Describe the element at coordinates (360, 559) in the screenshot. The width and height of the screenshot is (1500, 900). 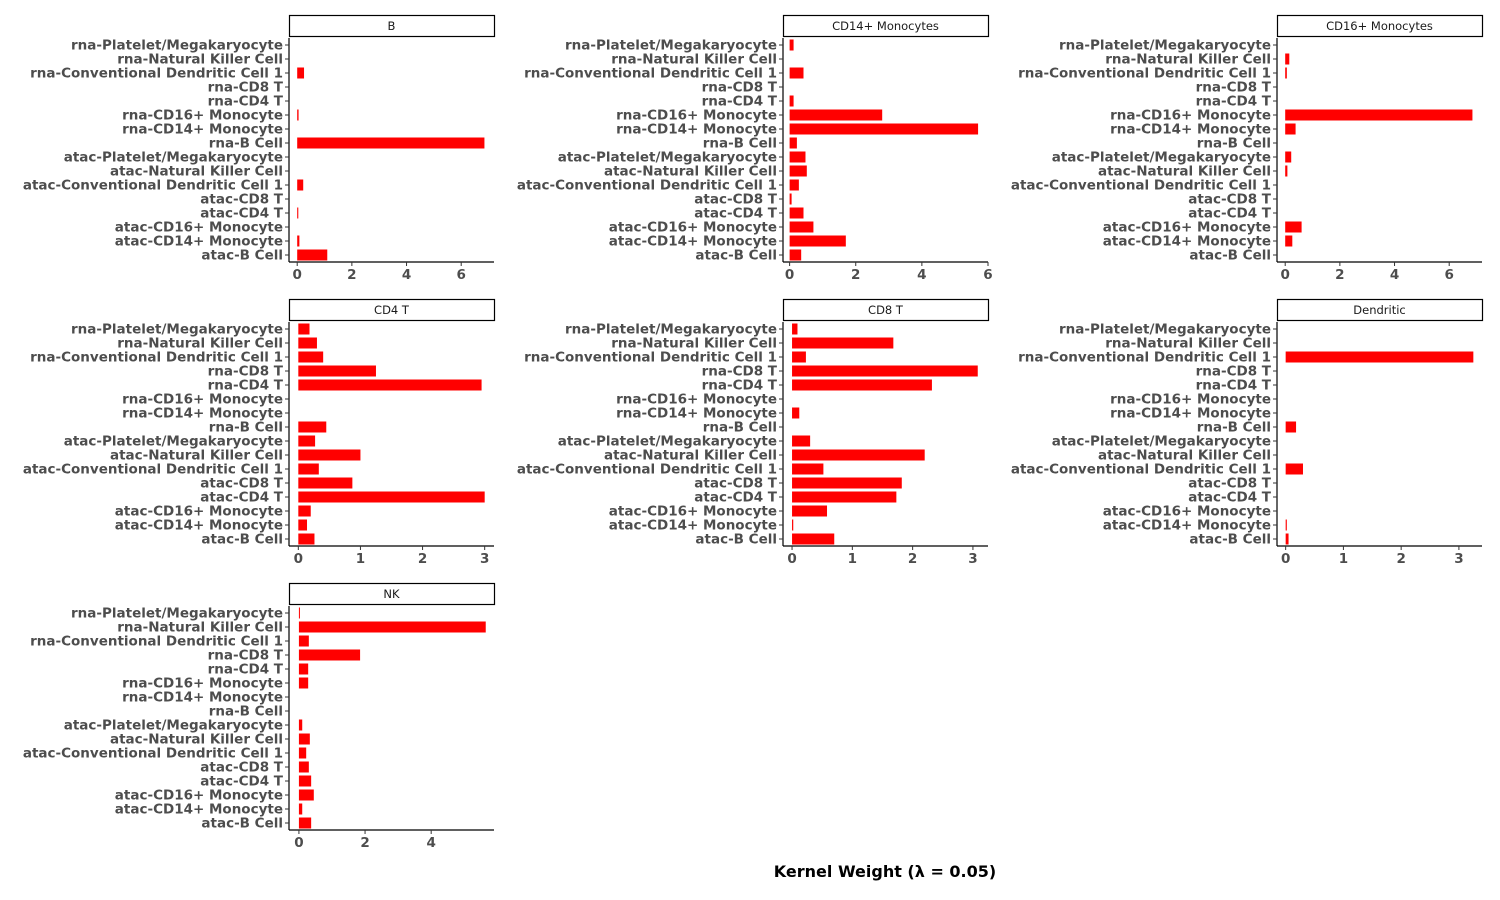
I see `x-tick-label: 1` at that location.